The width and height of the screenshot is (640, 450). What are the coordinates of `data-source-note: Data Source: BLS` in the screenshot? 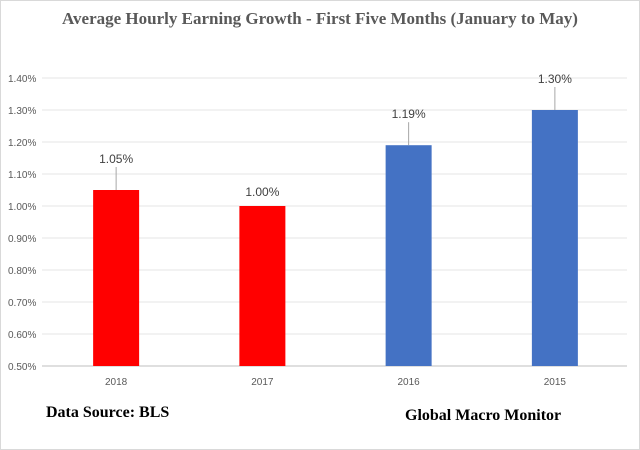 It's located at (108, 412).